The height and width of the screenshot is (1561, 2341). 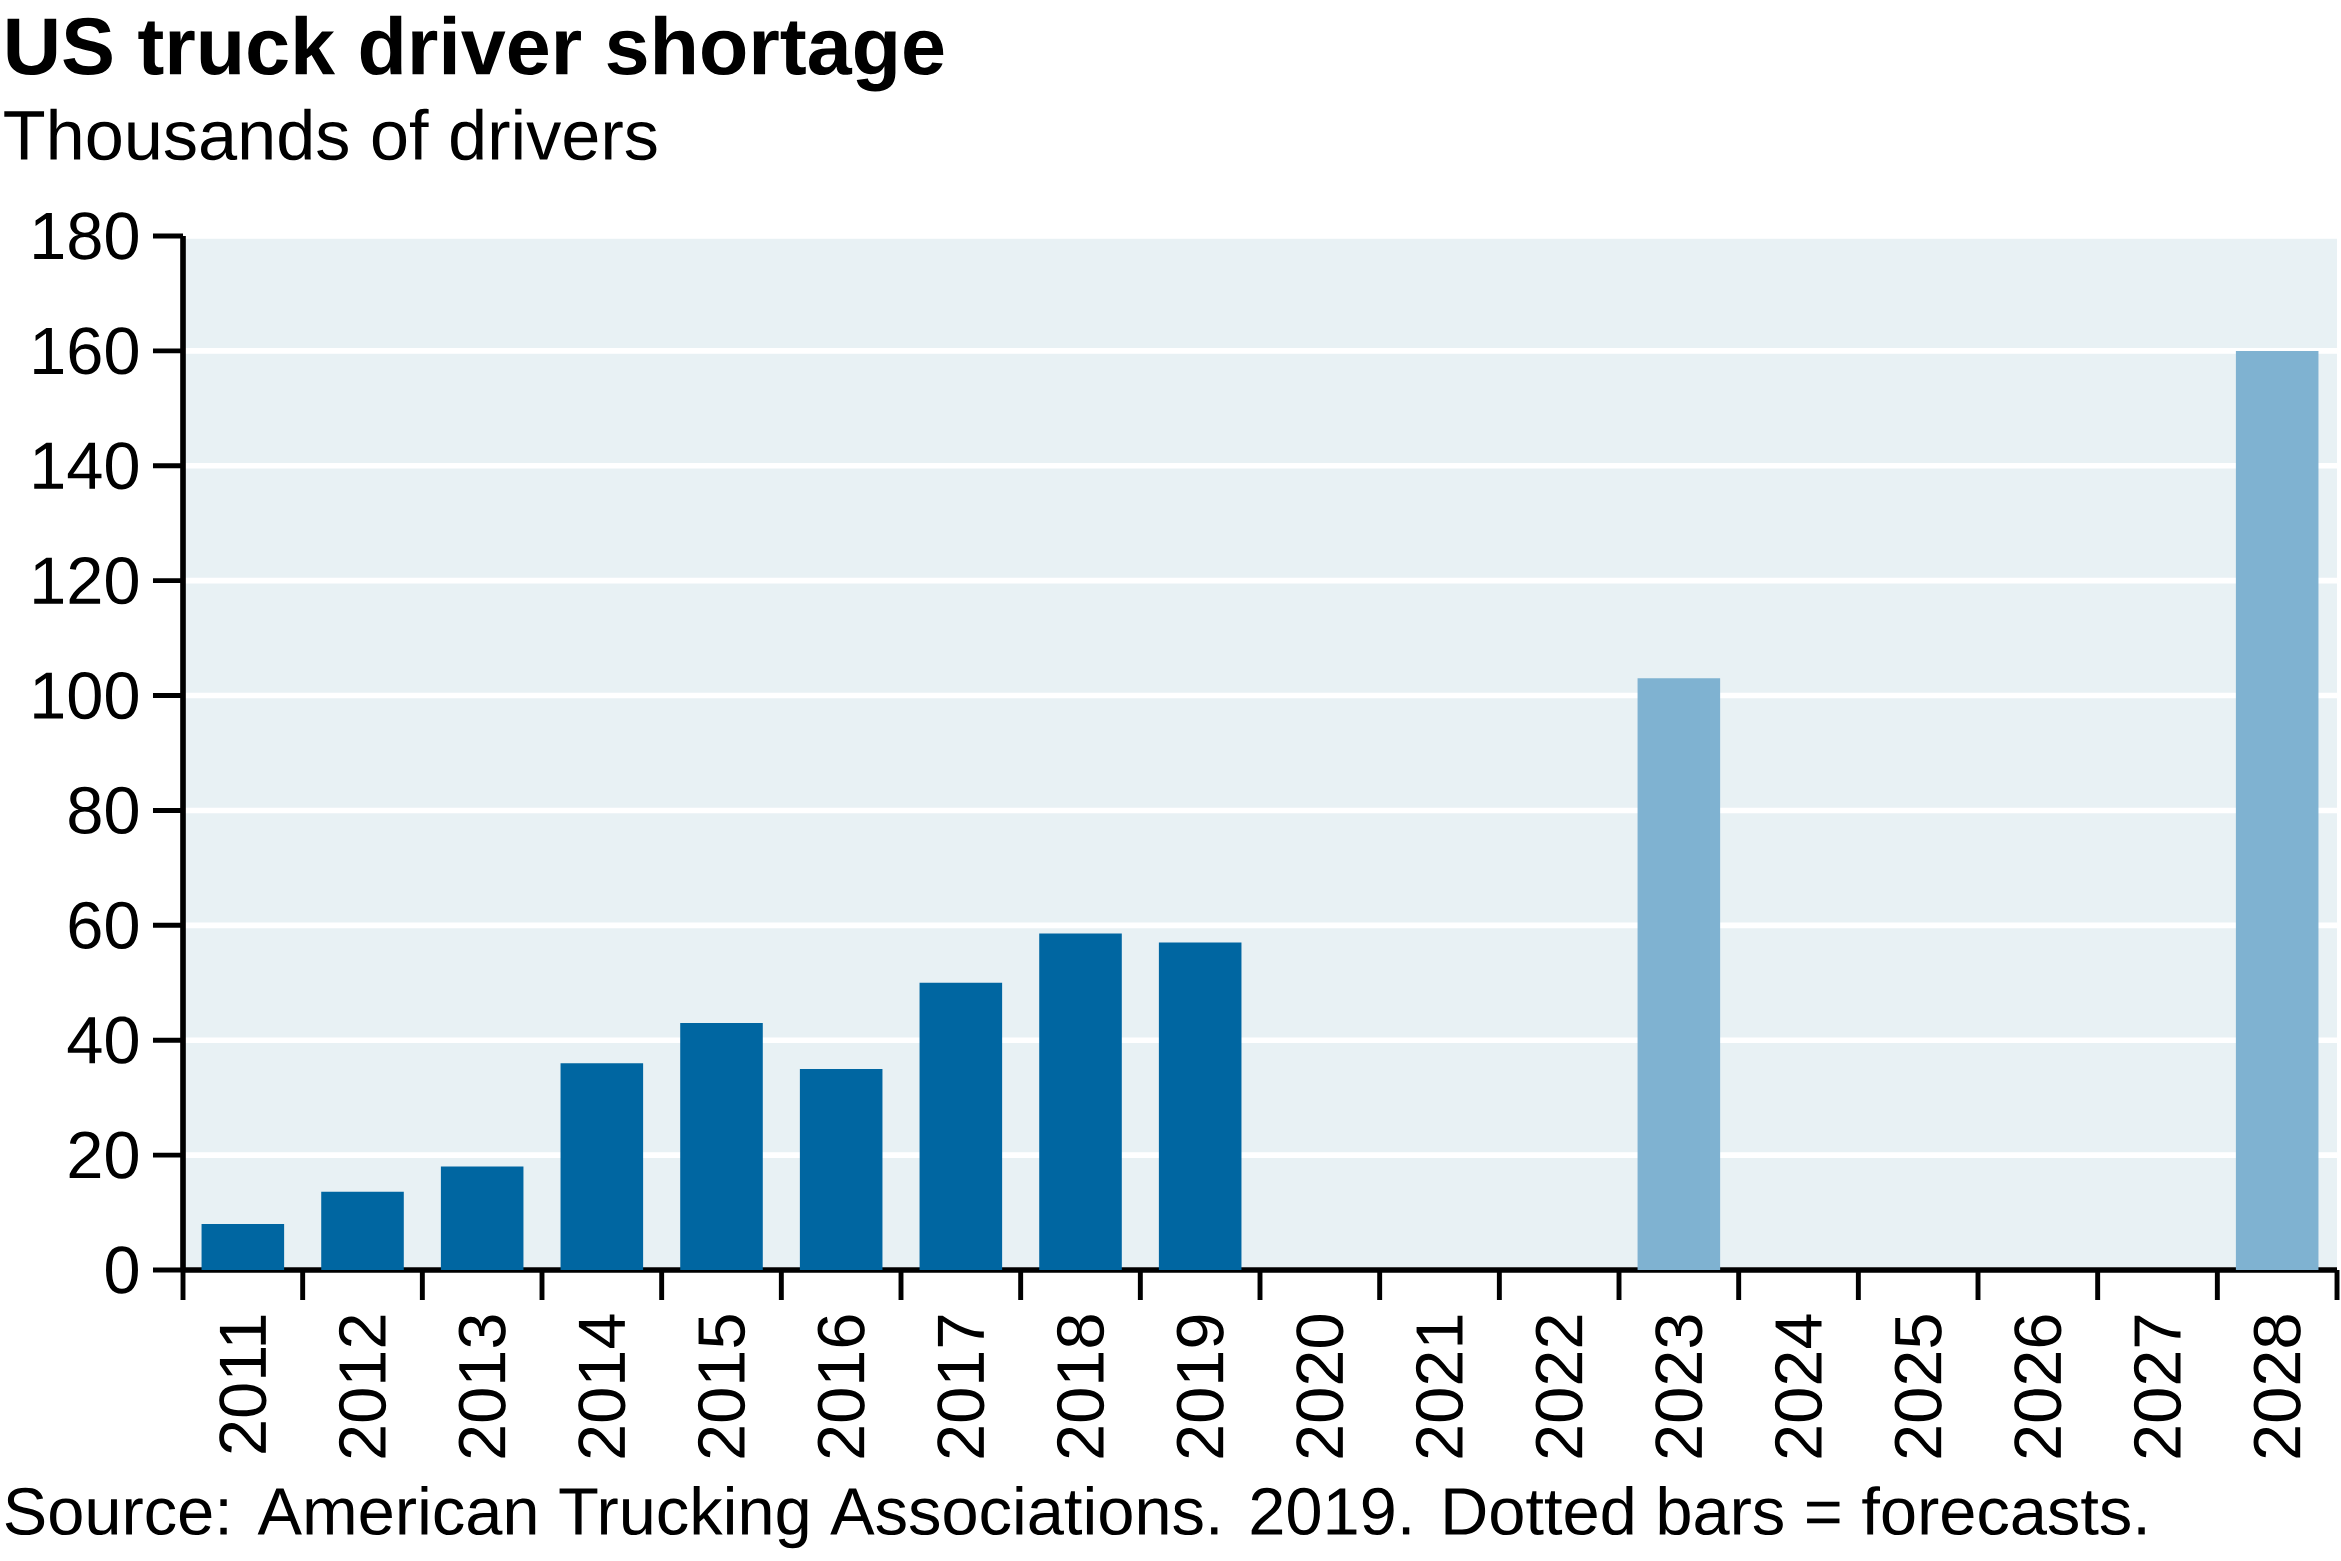 I want to click on y-tick-label: 180, so click(x=86, y=236).